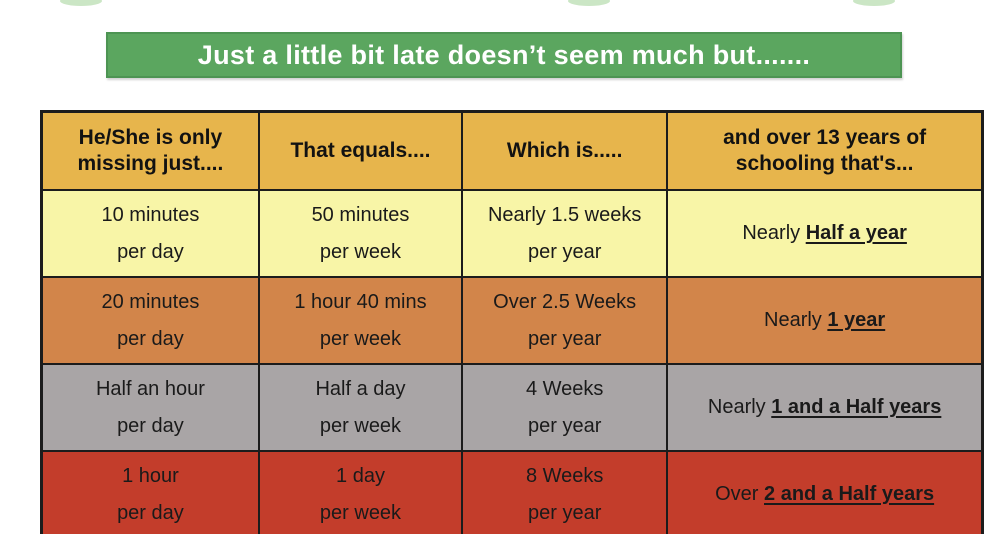  What do you see at coordinates (150, 388) in the screenshot?
I see `cell-line: Half an hour` at bounding box center [150, 388].